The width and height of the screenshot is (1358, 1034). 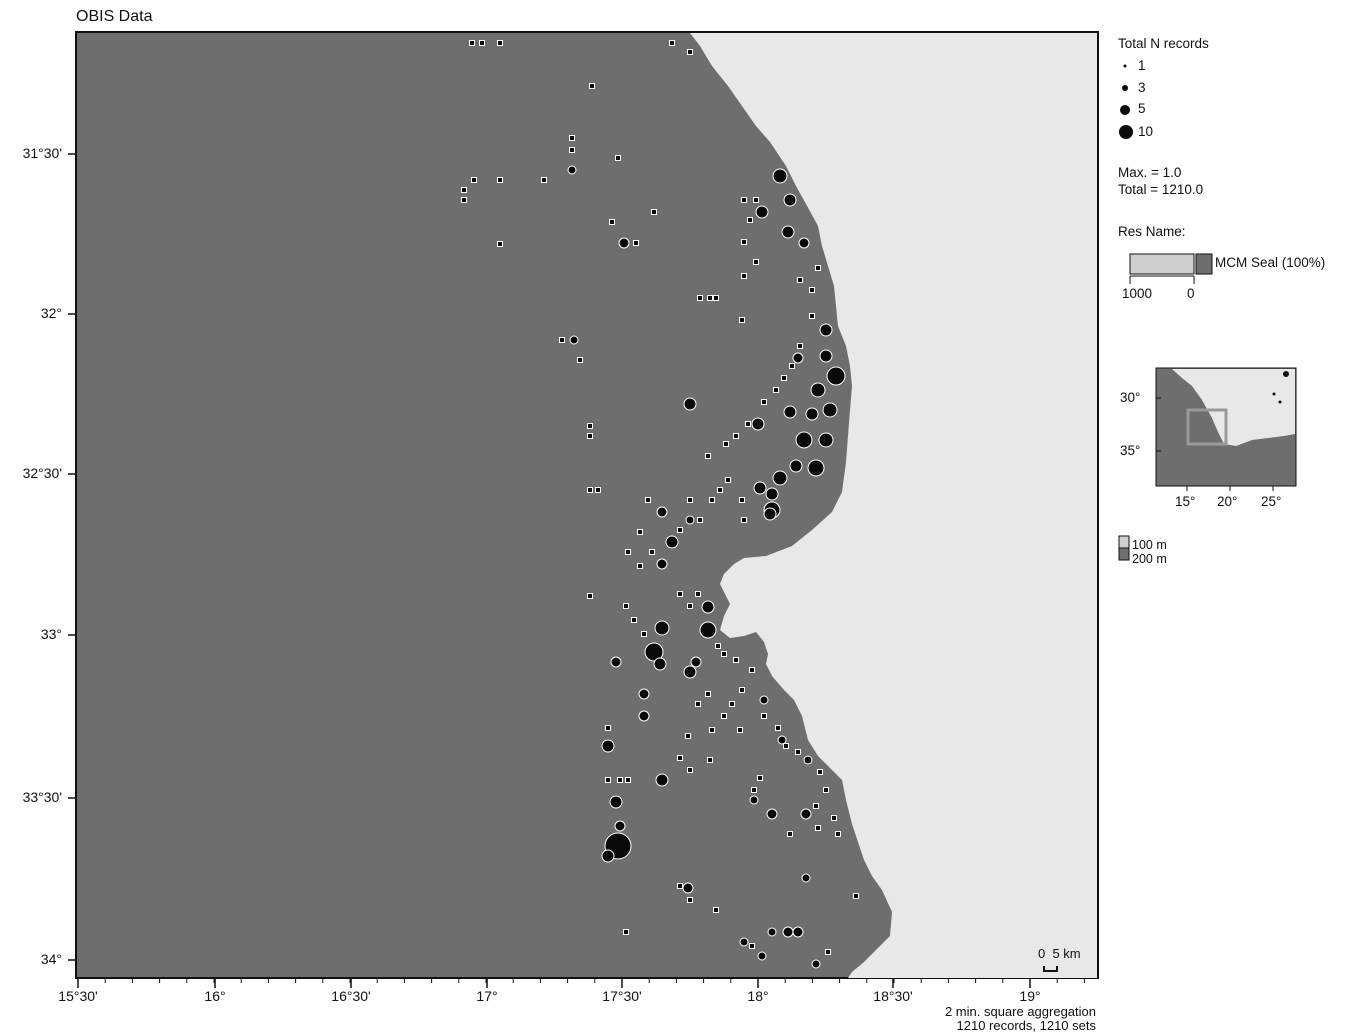 I want to click on lat-label-33-30: 33°30', so click(x=42, y=797).